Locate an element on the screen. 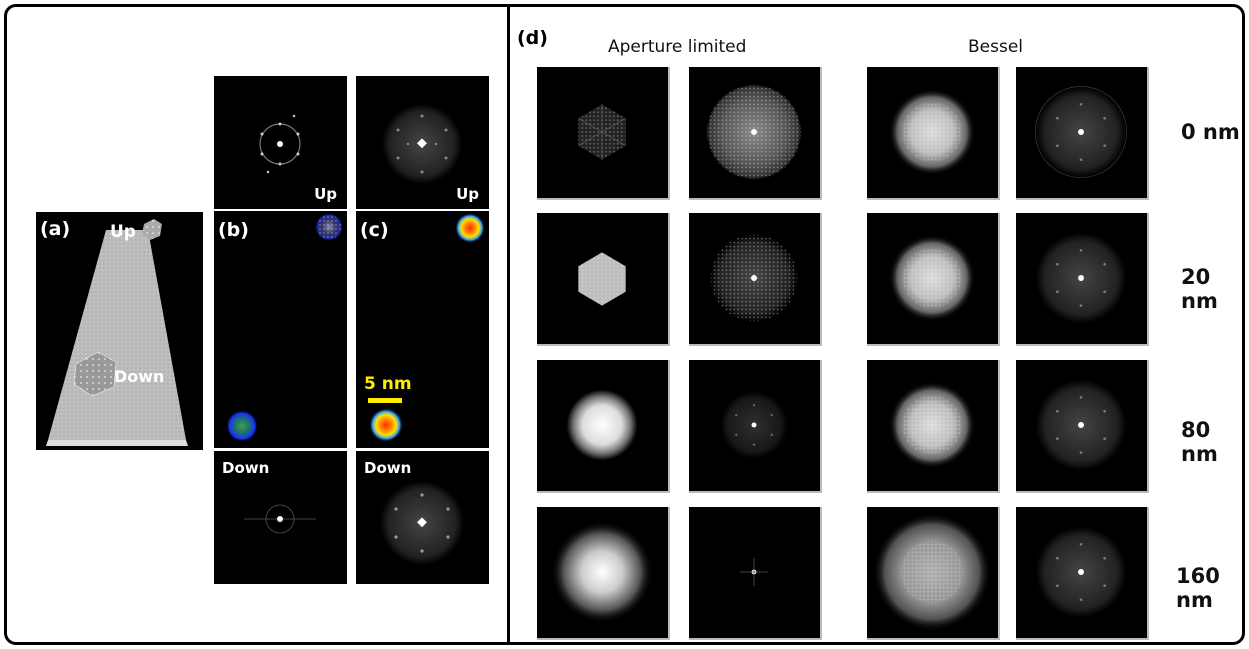  aperture-probe-80nm is located at coordinates (603, 426).